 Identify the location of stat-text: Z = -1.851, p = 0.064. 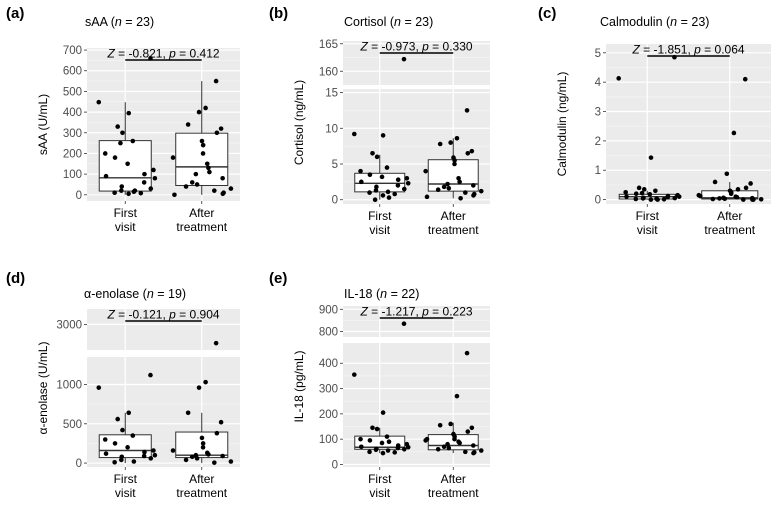
(687, 50).